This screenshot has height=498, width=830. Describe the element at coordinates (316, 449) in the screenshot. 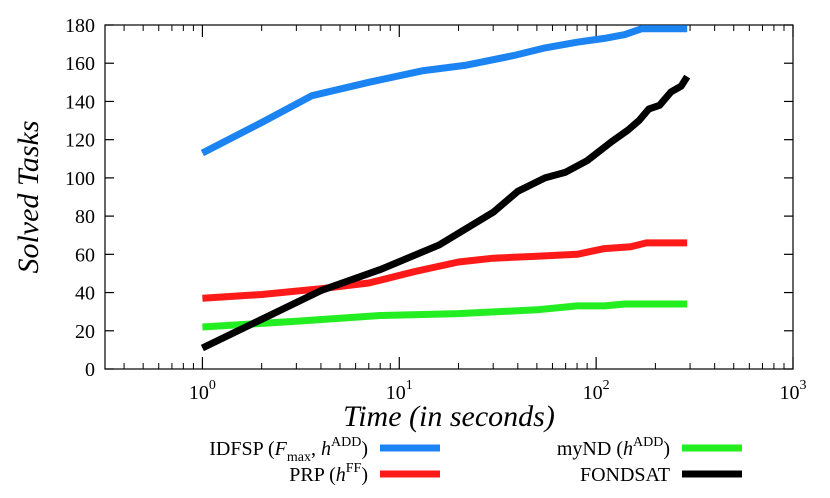

I see `legend-text-part: ,` at that location.